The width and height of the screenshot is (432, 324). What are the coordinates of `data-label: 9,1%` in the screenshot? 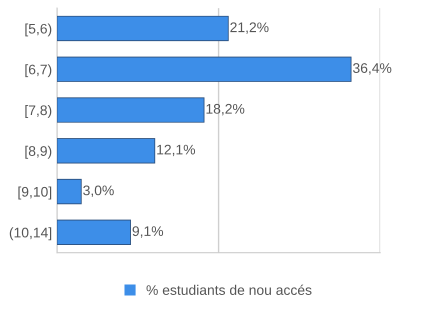 It's located at (148, 232).